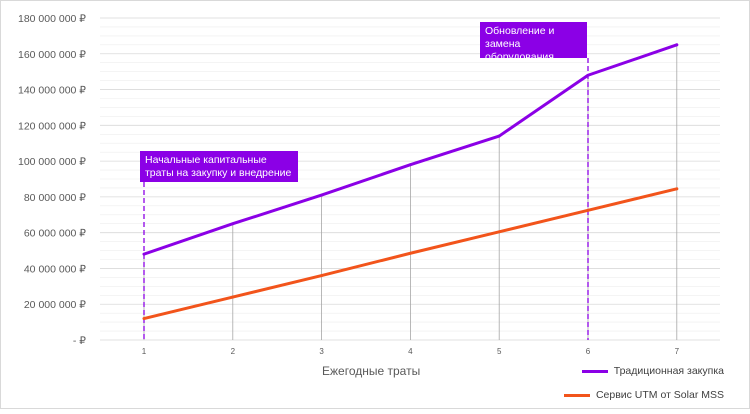  I want to click on legend-item-traditional: Традиционная закупка, so click(652, 371).